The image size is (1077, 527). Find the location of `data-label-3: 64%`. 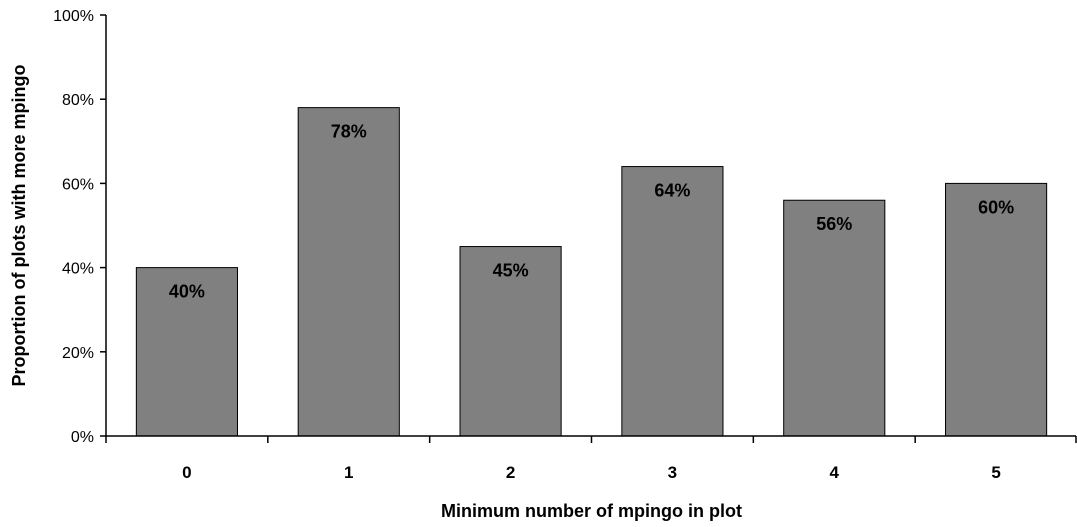

data-label-3: 64% is located at coordinates (672, 191).